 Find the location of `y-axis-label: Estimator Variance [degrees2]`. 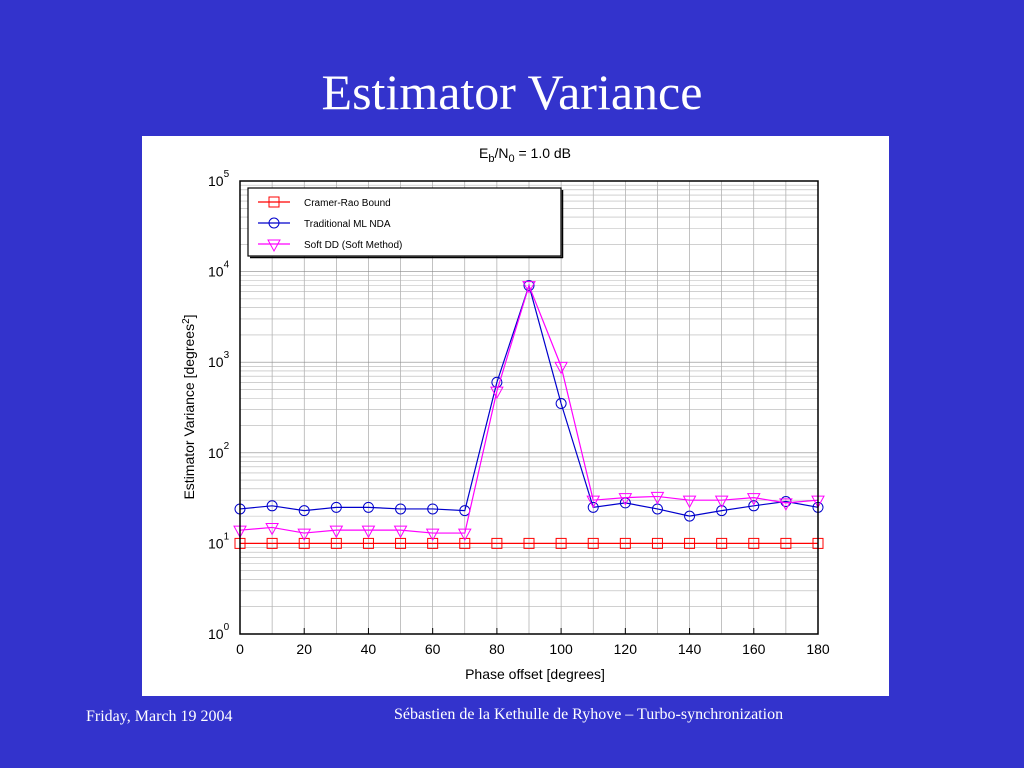

y-axis-label: Estimator Variance [degrees2] is located at coordinates (189, 406).